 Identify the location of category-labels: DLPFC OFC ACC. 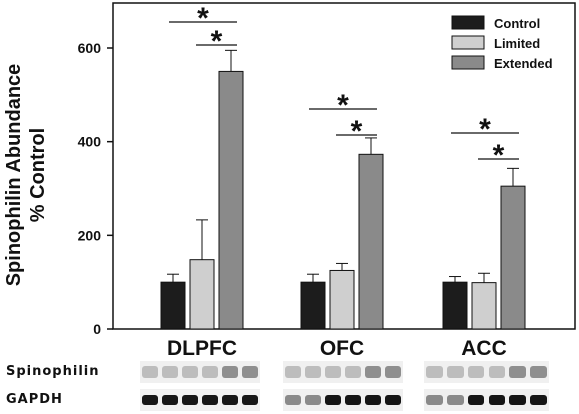
(337, 348).